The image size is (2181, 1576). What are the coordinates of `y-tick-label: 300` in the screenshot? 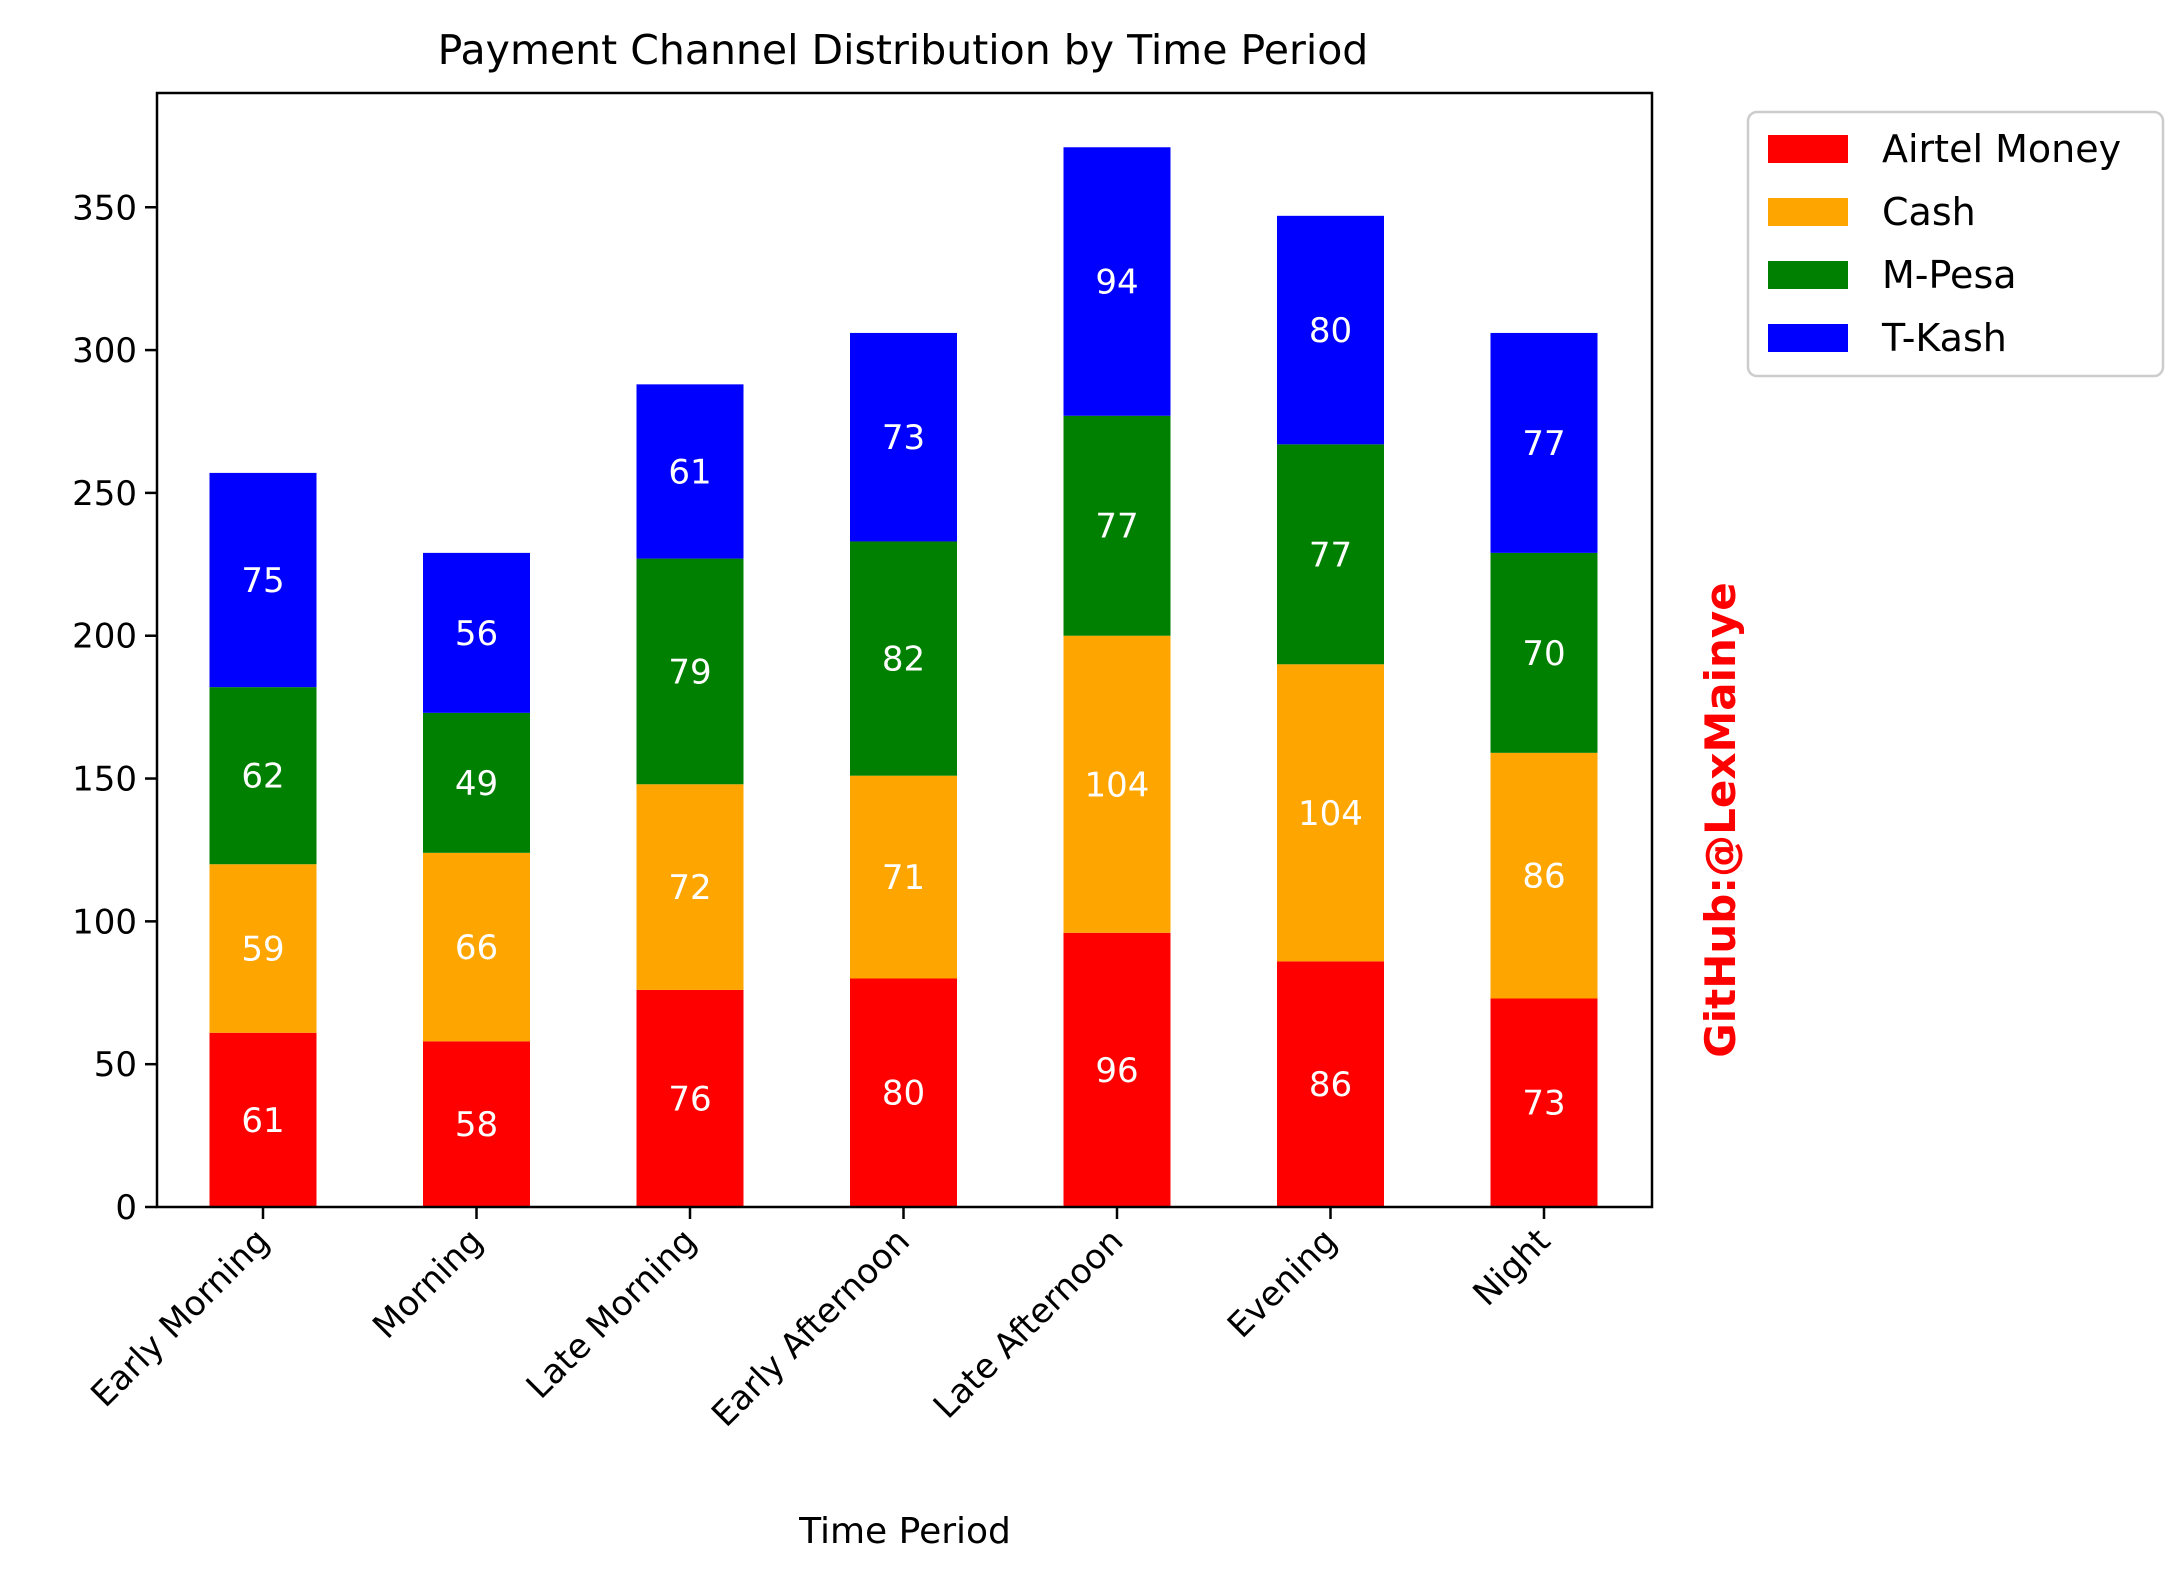 It's located at (104, 351).